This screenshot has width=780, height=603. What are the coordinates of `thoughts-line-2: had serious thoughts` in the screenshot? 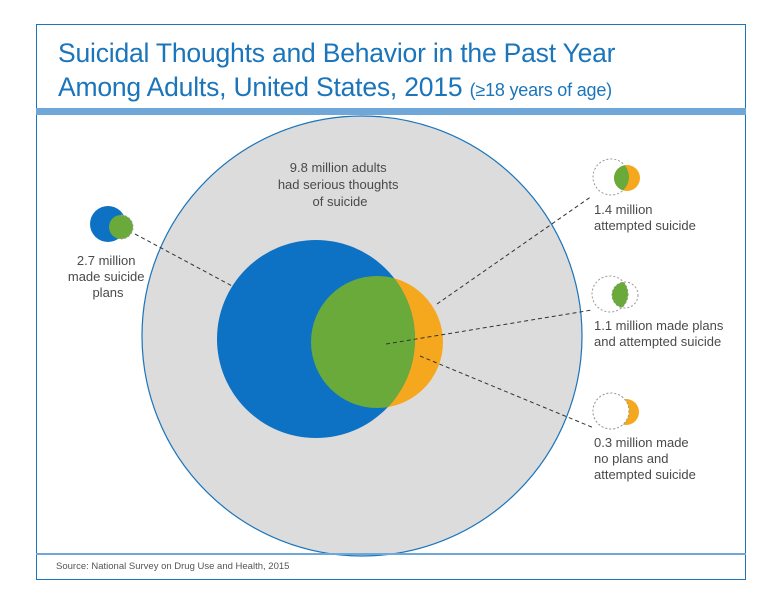 It's located at (338, 184).